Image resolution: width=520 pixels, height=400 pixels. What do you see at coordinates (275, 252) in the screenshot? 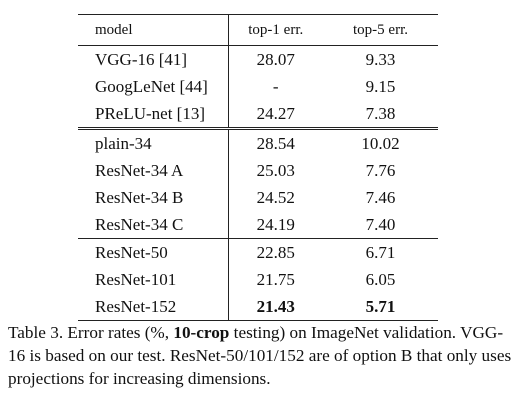
I see `cell-top1: 22.85` at bounding box center [275, 252].